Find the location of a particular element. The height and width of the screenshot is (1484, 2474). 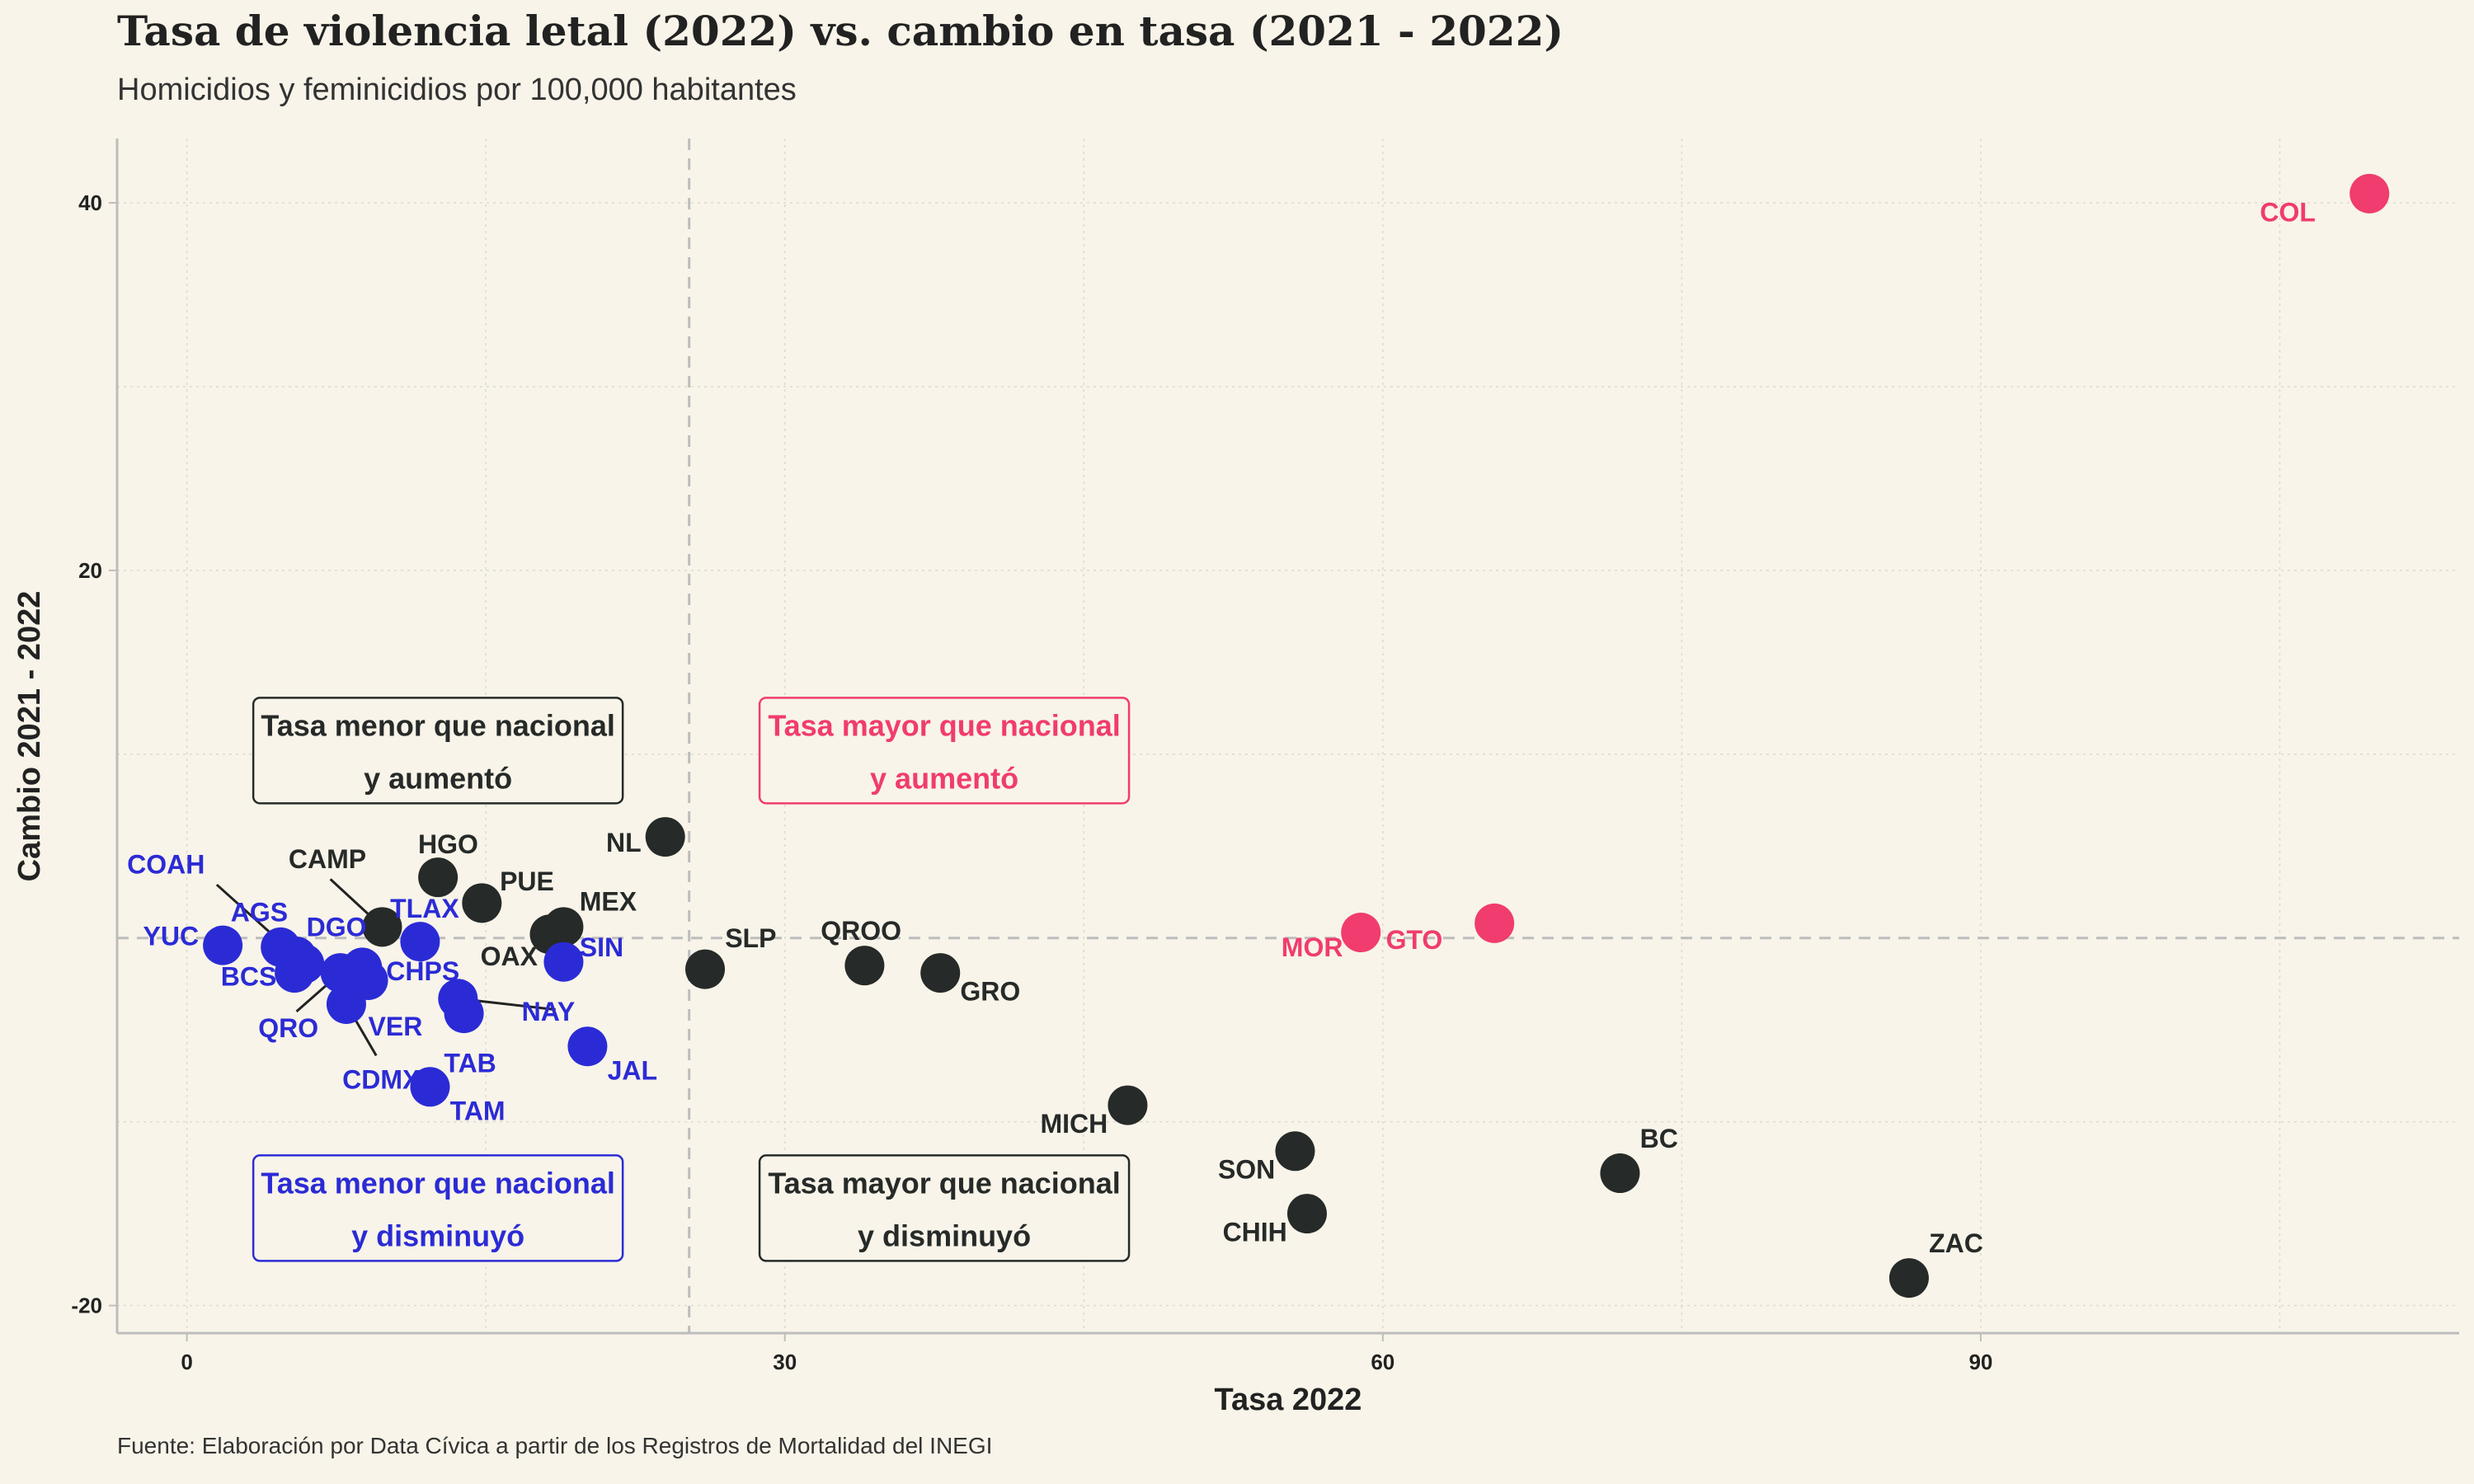

x-tick-label: 0 is located at coordinates (186, 1362).